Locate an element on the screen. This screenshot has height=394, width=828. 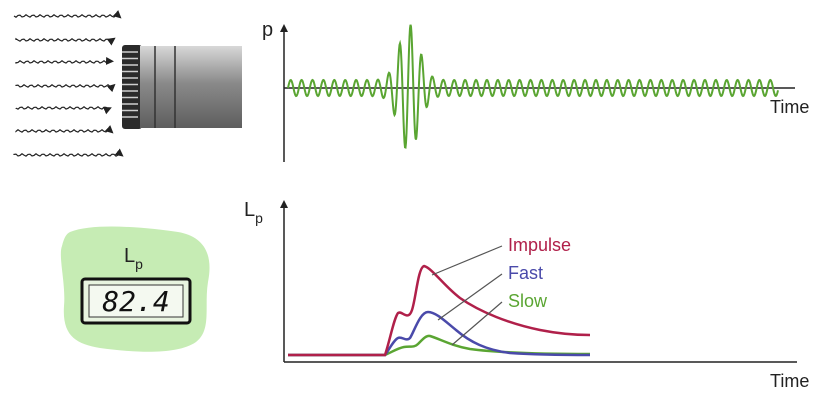
slow-label: Slow is located at coordinates (528, 301).